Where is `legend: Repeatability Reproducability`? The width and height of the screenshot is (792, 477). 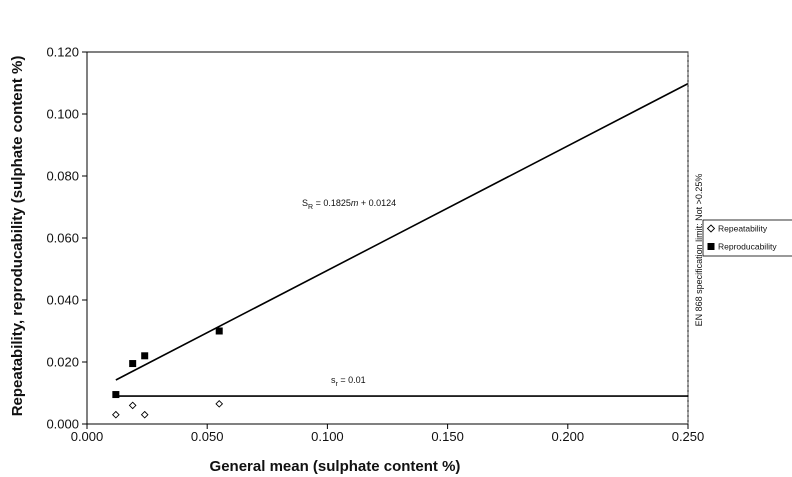
legend: Repeatability Reproducability is located at coordinates (747, 238).